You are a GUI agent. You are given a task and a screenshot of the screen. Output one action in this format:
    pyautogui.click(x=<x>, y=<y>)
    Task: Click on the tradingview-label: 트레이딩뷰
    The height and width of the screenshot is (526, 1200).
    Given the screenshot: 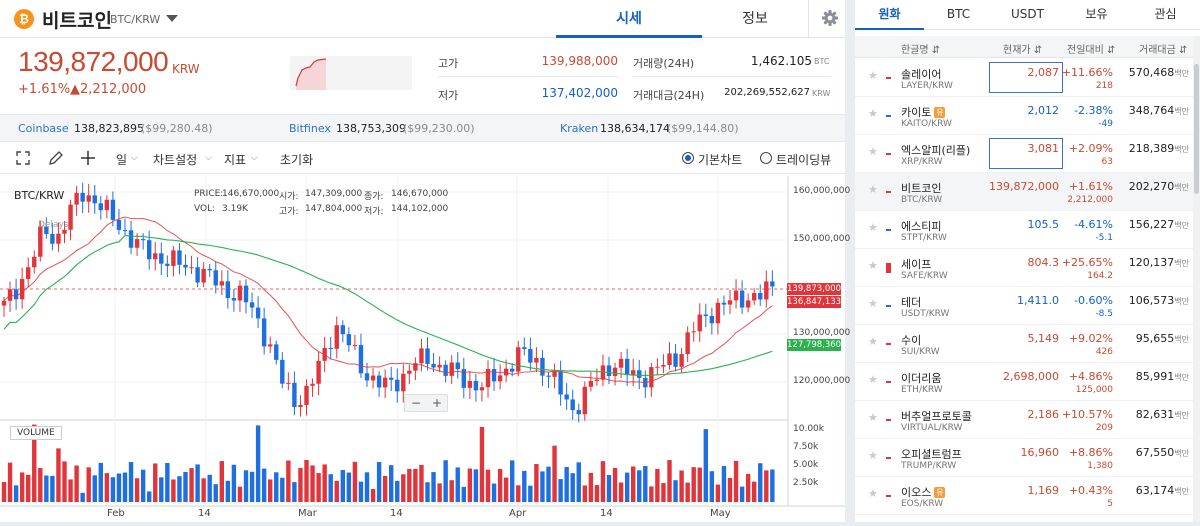 What is the action you would take?
    pyautogui.click(x=804, y=160)
    